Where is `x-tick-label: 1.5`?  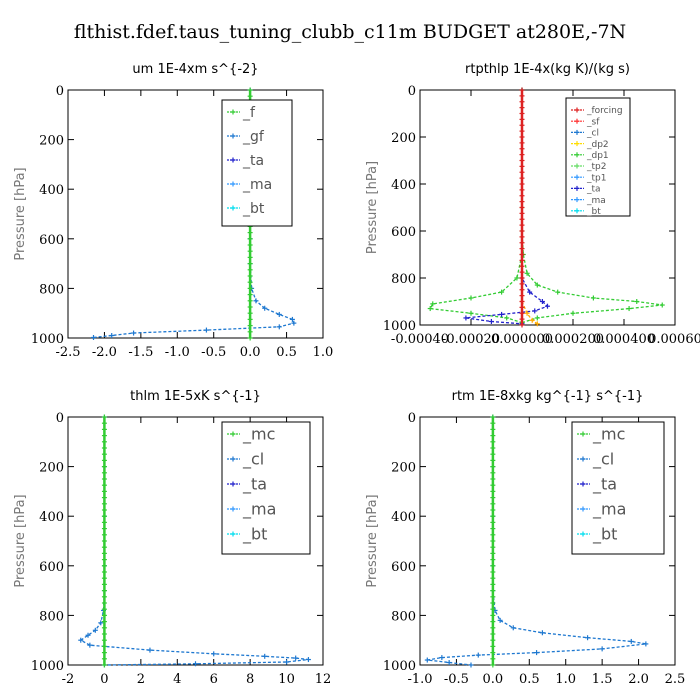
x-tick-label: 1.5 is located at coordinates (602, 679).